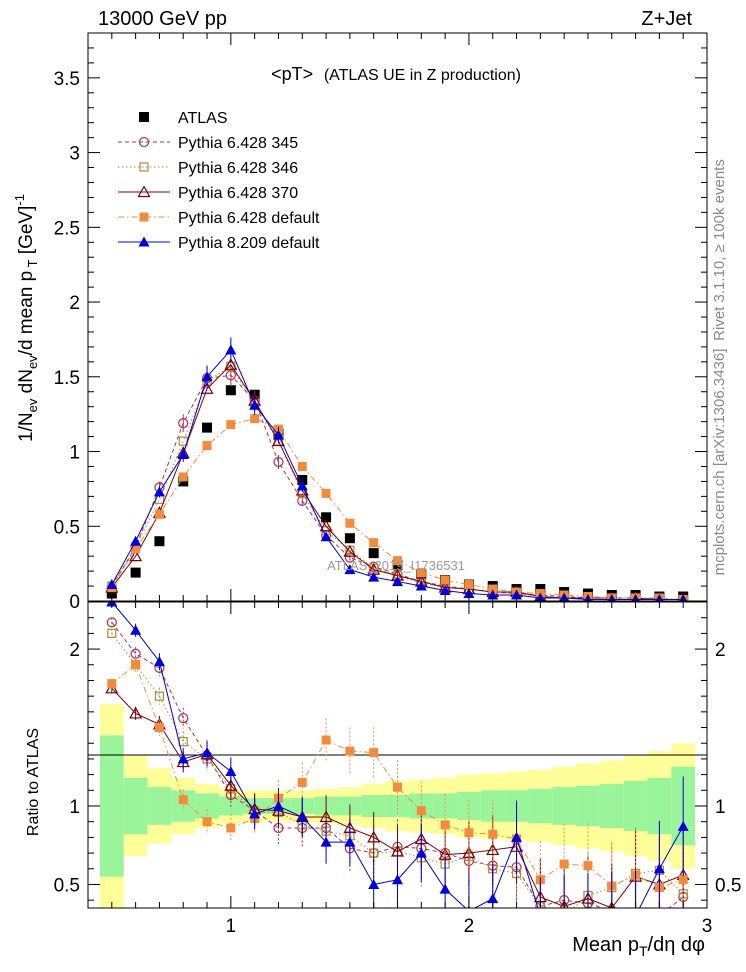 Image resolution: width=746 pixels, height=972 pixels. I want to click on legend-marker-p370, so click(144, 191).